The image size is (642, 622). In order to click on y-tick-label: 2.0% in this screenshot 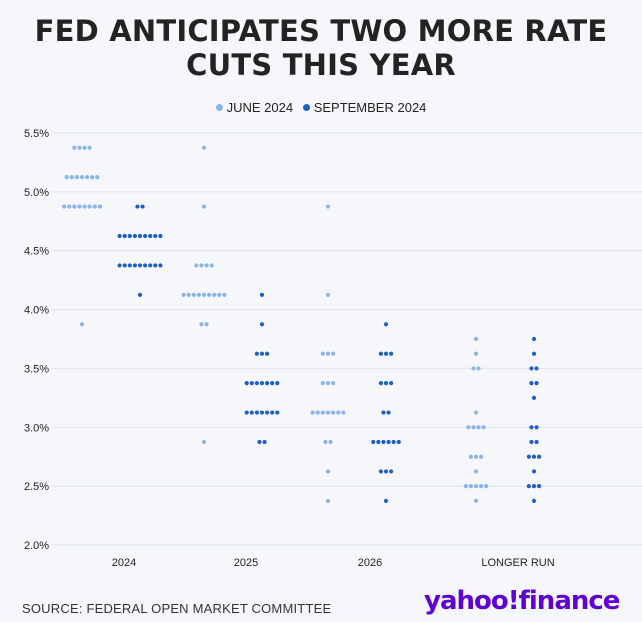, I will do `click(36, 546)`.